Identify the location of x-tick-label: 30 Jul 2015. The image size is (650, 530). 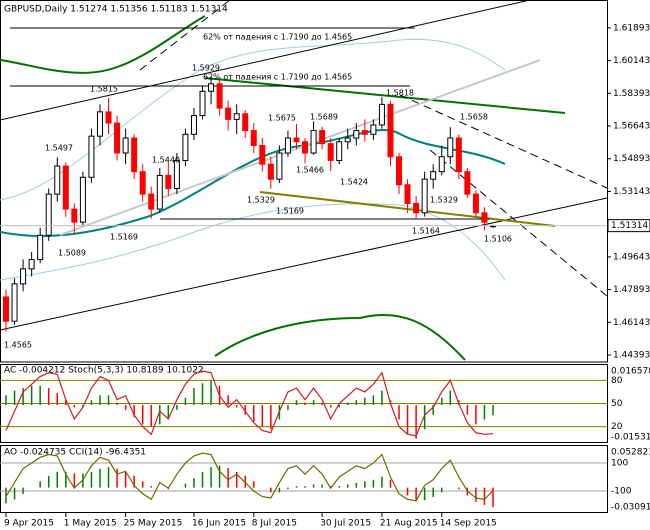
(345, 524).